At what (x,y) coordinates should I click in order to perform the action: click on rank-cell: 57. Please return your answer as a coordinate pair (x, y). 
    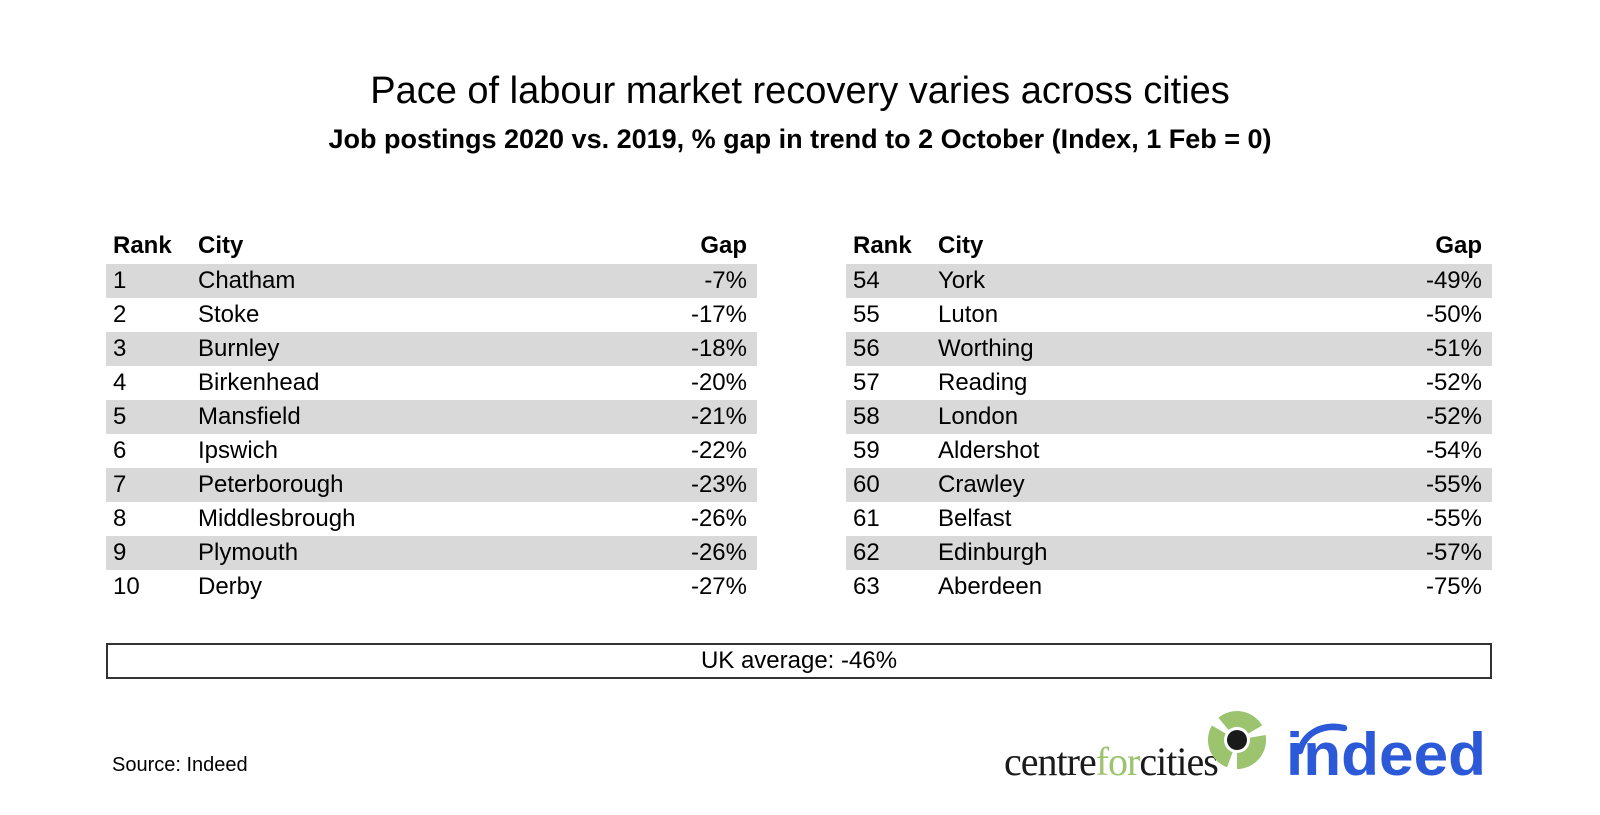
    Looking at the image, I should click on (866, 382).